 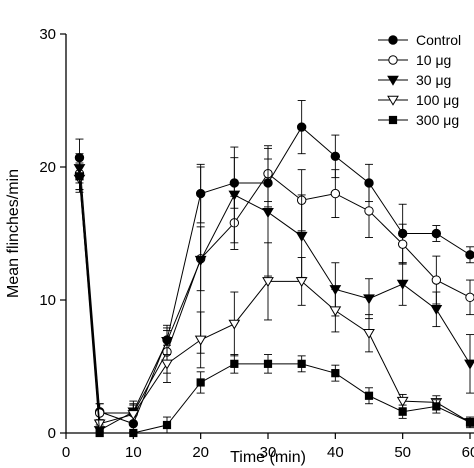 I want to click on y-tick-label: 0, so click(x=52, y=433).